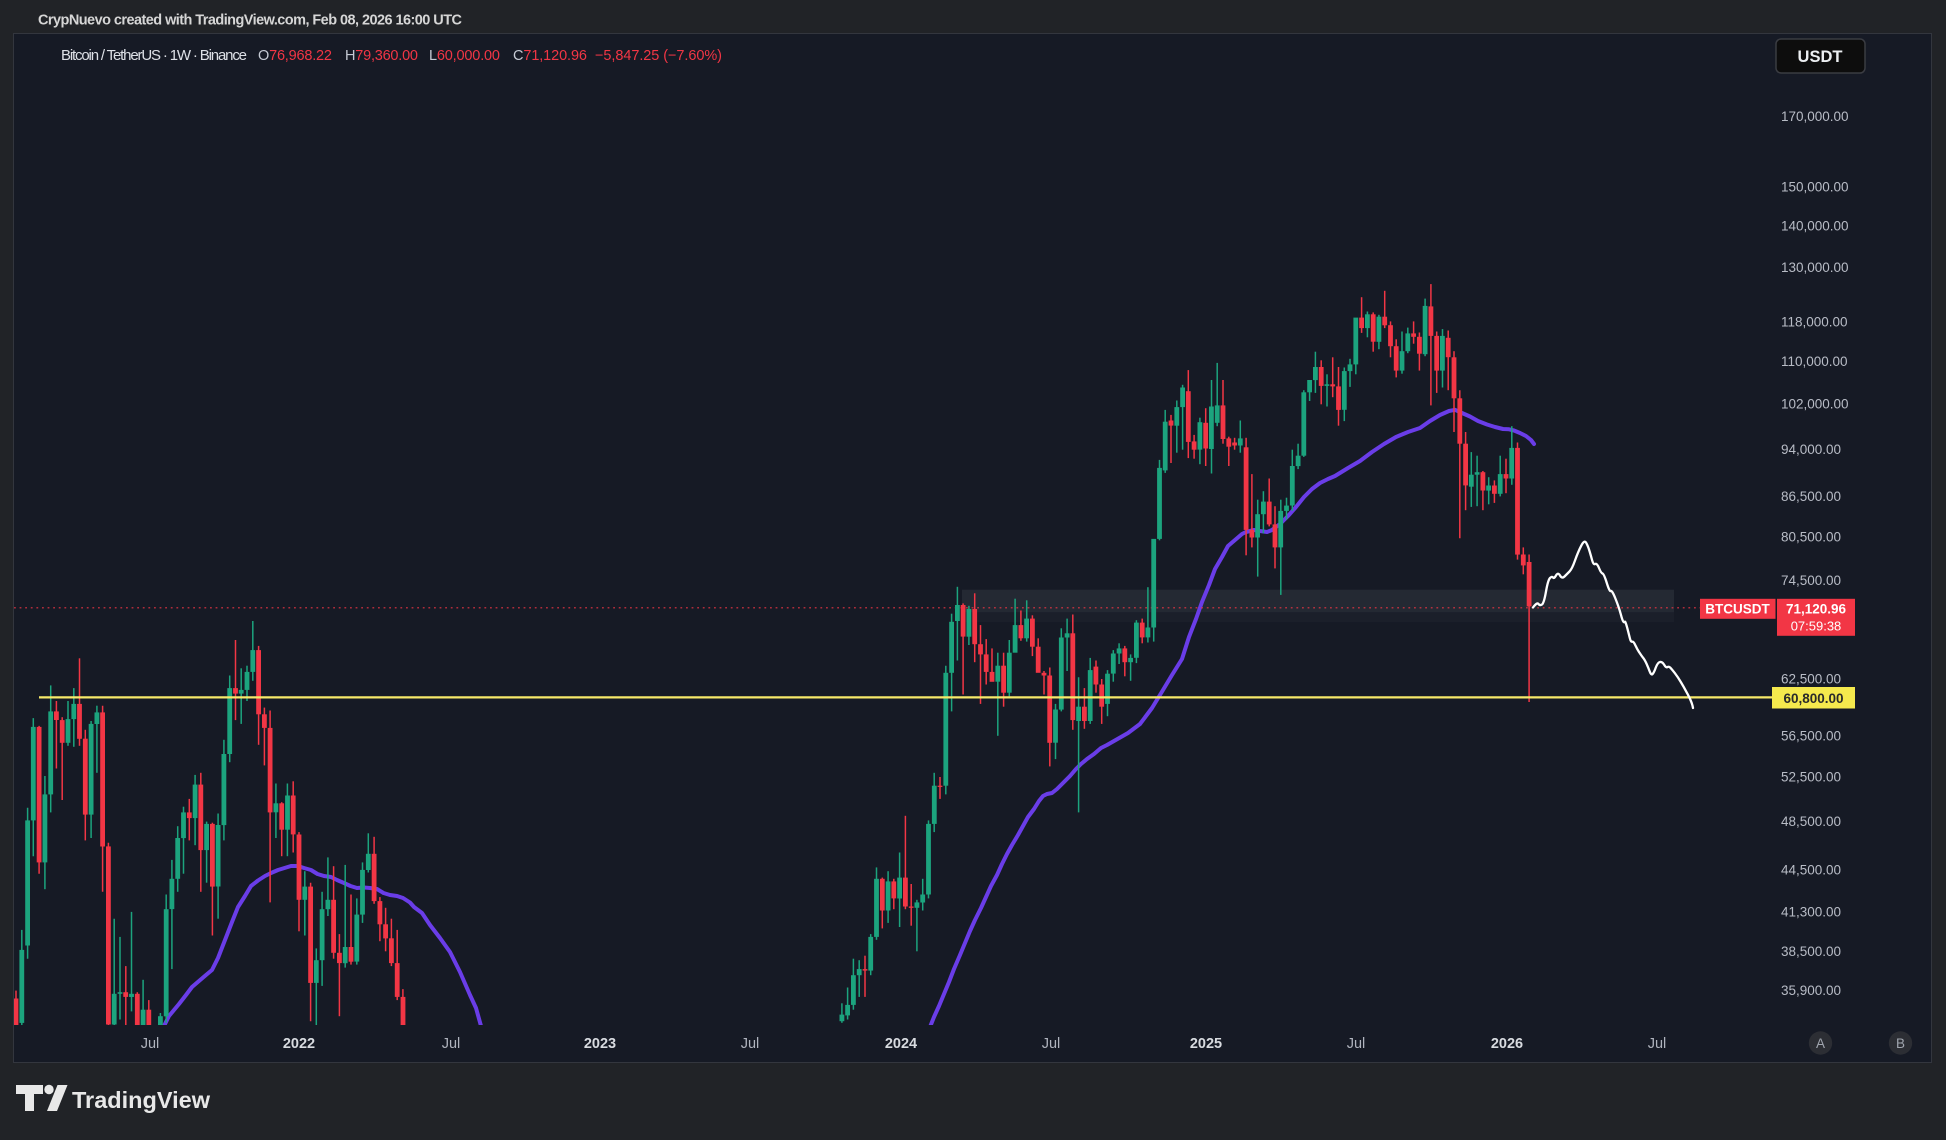  What do you see at coordinates (1816, 609) in the screenshot?
I see `svg-text: 71,120.96` at bounding box center [1816, 609].